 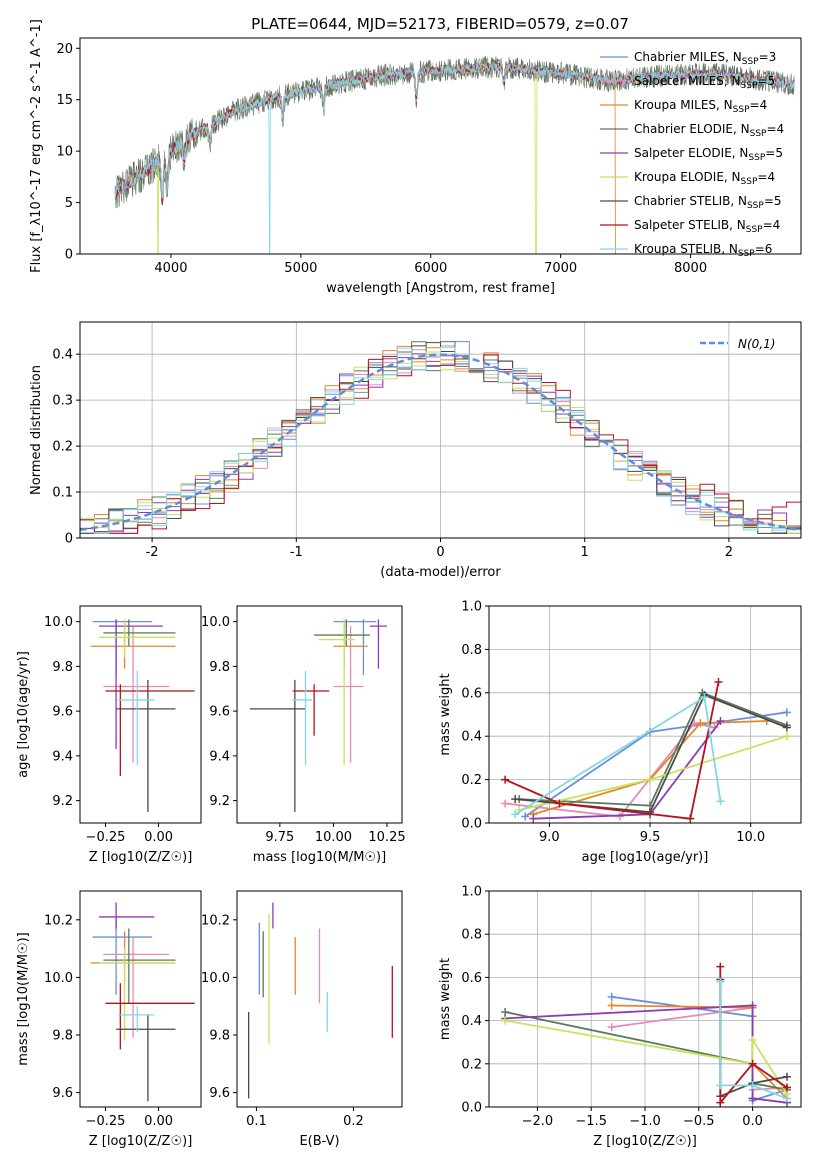 I want to click on y-tick-label: 0.4, so click(x=471, y=1021).